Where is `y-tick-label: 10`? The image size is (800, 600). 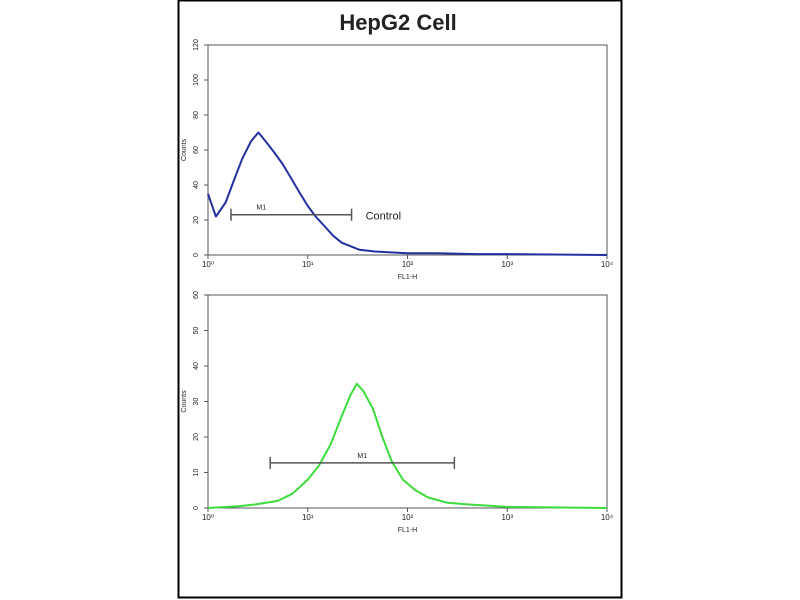
y-tick-label: 10 is located at coordinates (196, 473).